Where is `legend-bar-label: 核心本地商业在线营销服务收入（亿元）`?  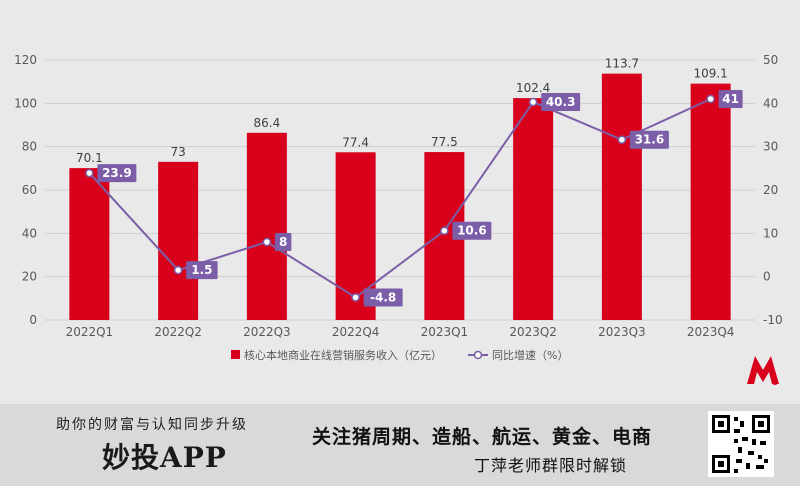 legend-bar-label: 核心本地商业在线营销服务收入（亿元） is located at coordinates (343, 355).